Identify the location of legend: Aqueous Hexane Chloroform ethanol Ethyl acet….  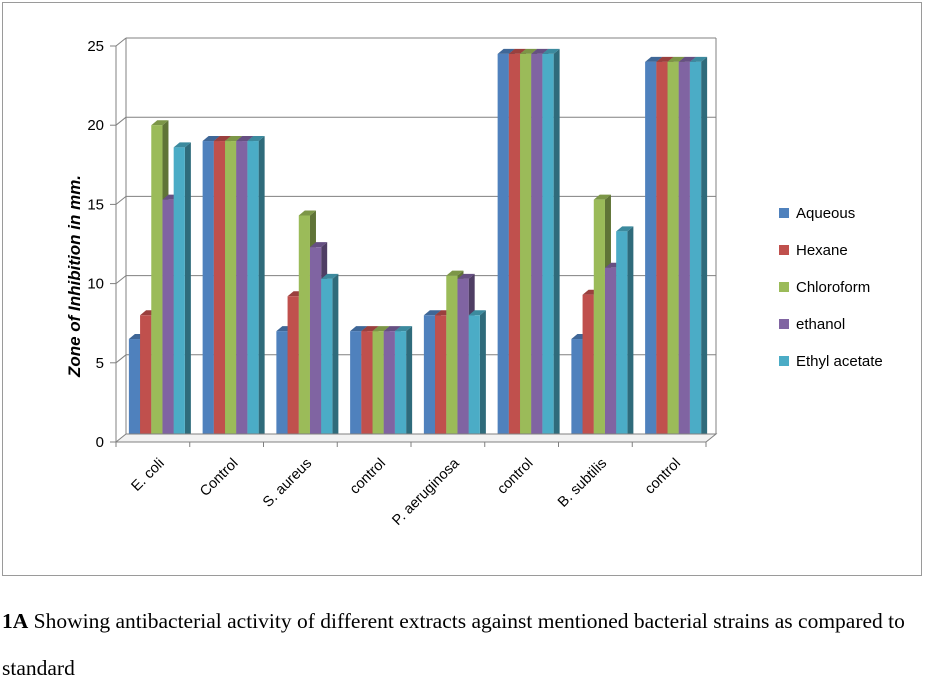
(831, 287).